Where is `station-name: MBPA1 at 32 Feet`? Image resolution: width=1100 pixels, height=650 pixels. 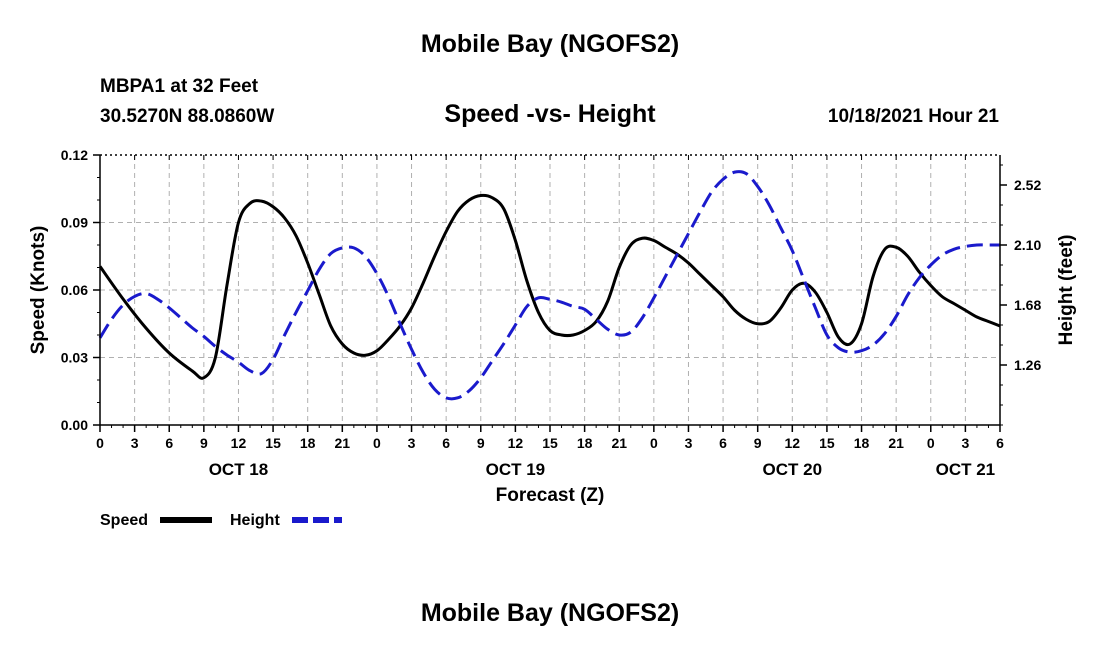
station-name: MBPA1 at 32 Feet is located at coordinates (179, 86).